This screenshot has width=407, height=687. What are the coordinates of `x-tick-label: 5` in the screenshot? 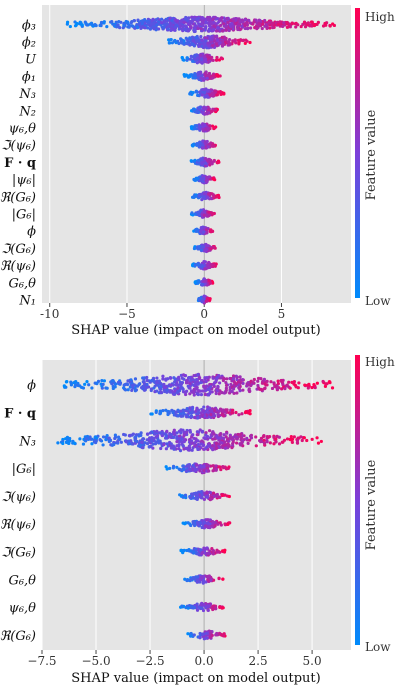 It's located at (282, 314).